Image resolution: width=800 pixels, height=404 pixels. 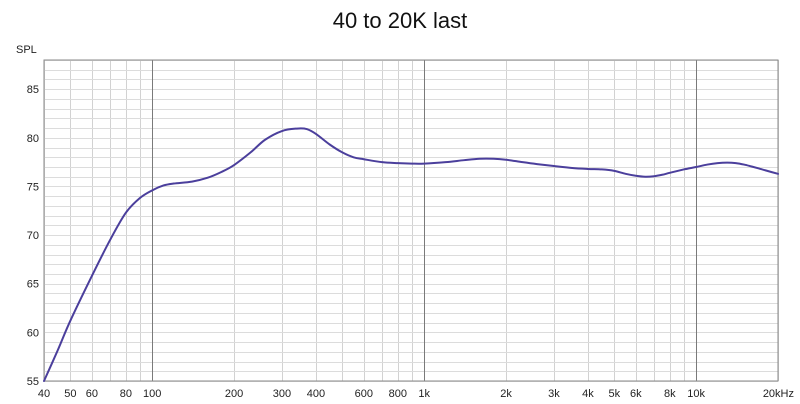 I want to click on x-tick-label: 400, so click(x=316, y=394).